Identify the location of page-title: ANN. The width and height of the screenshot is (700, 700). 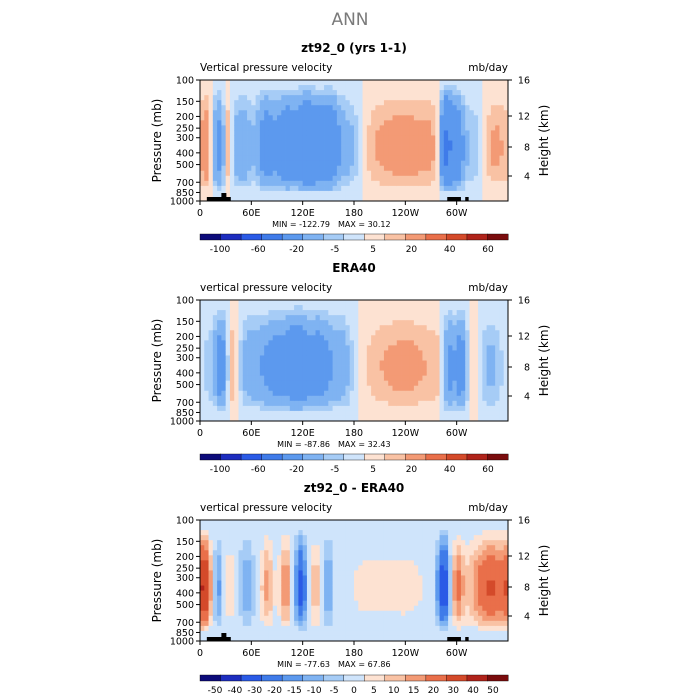
(350, 20).